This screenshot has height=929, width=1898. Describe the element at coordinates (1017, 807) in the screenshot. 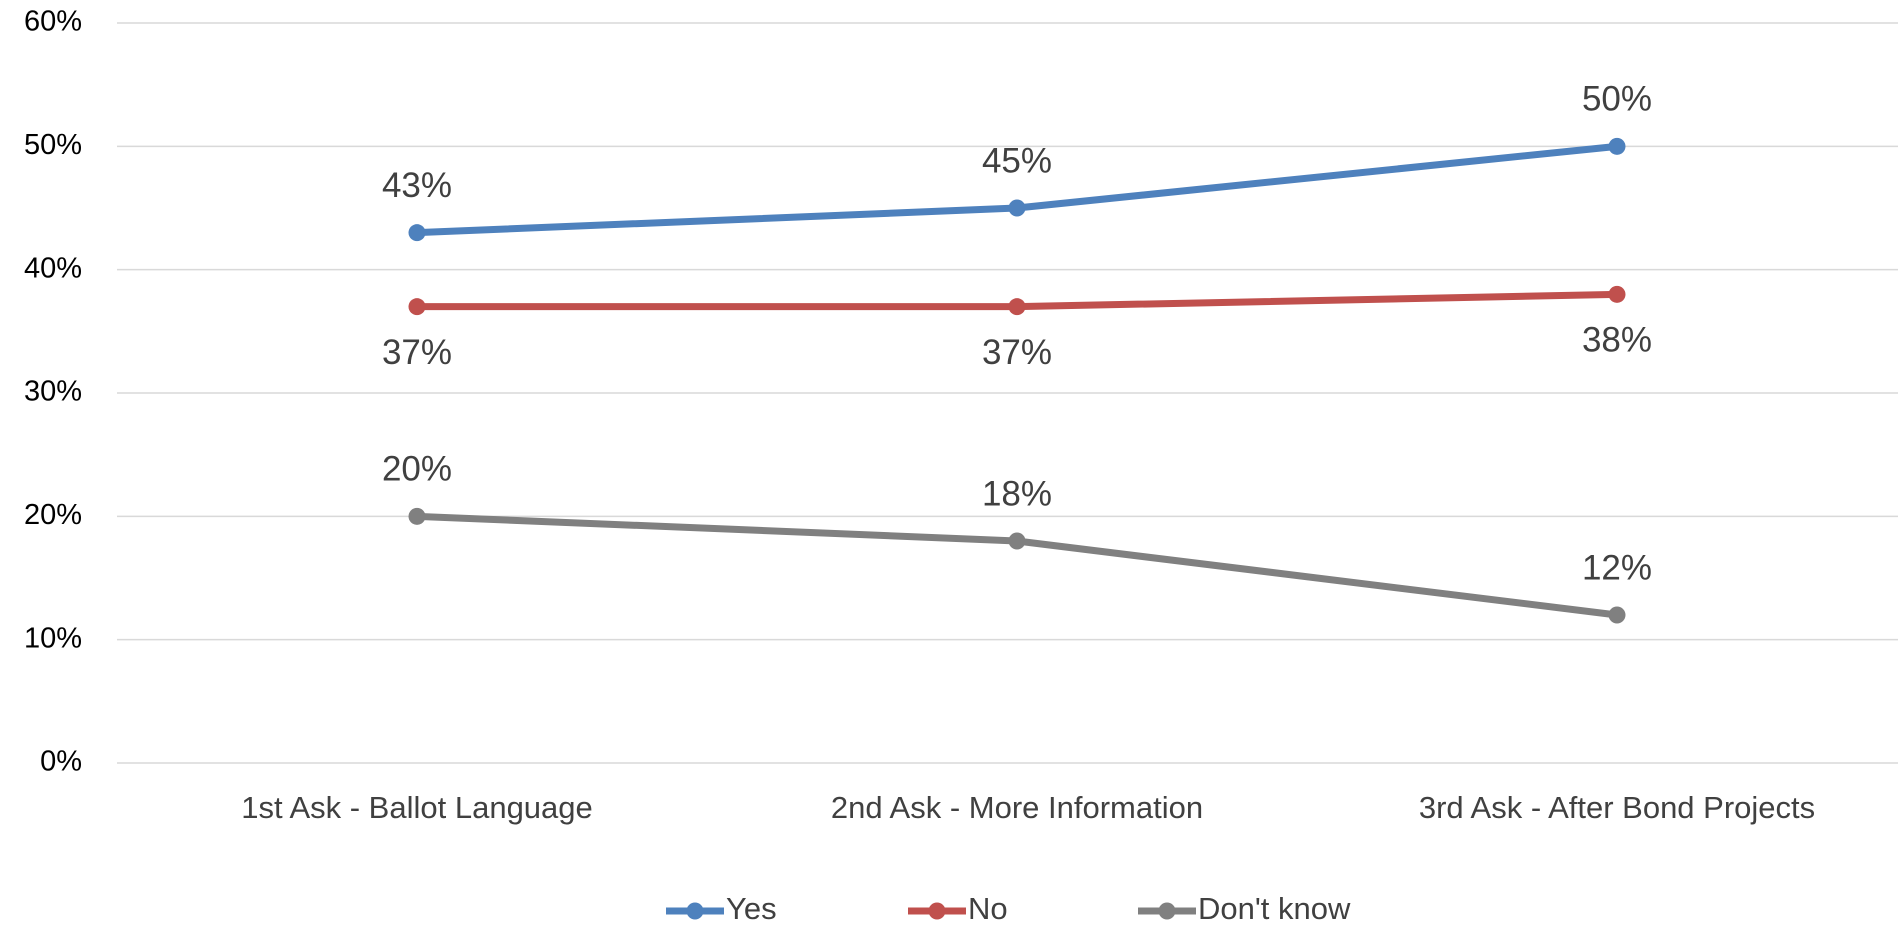

I see `x-tick-label: 2nd Ask - More Information` at that location.